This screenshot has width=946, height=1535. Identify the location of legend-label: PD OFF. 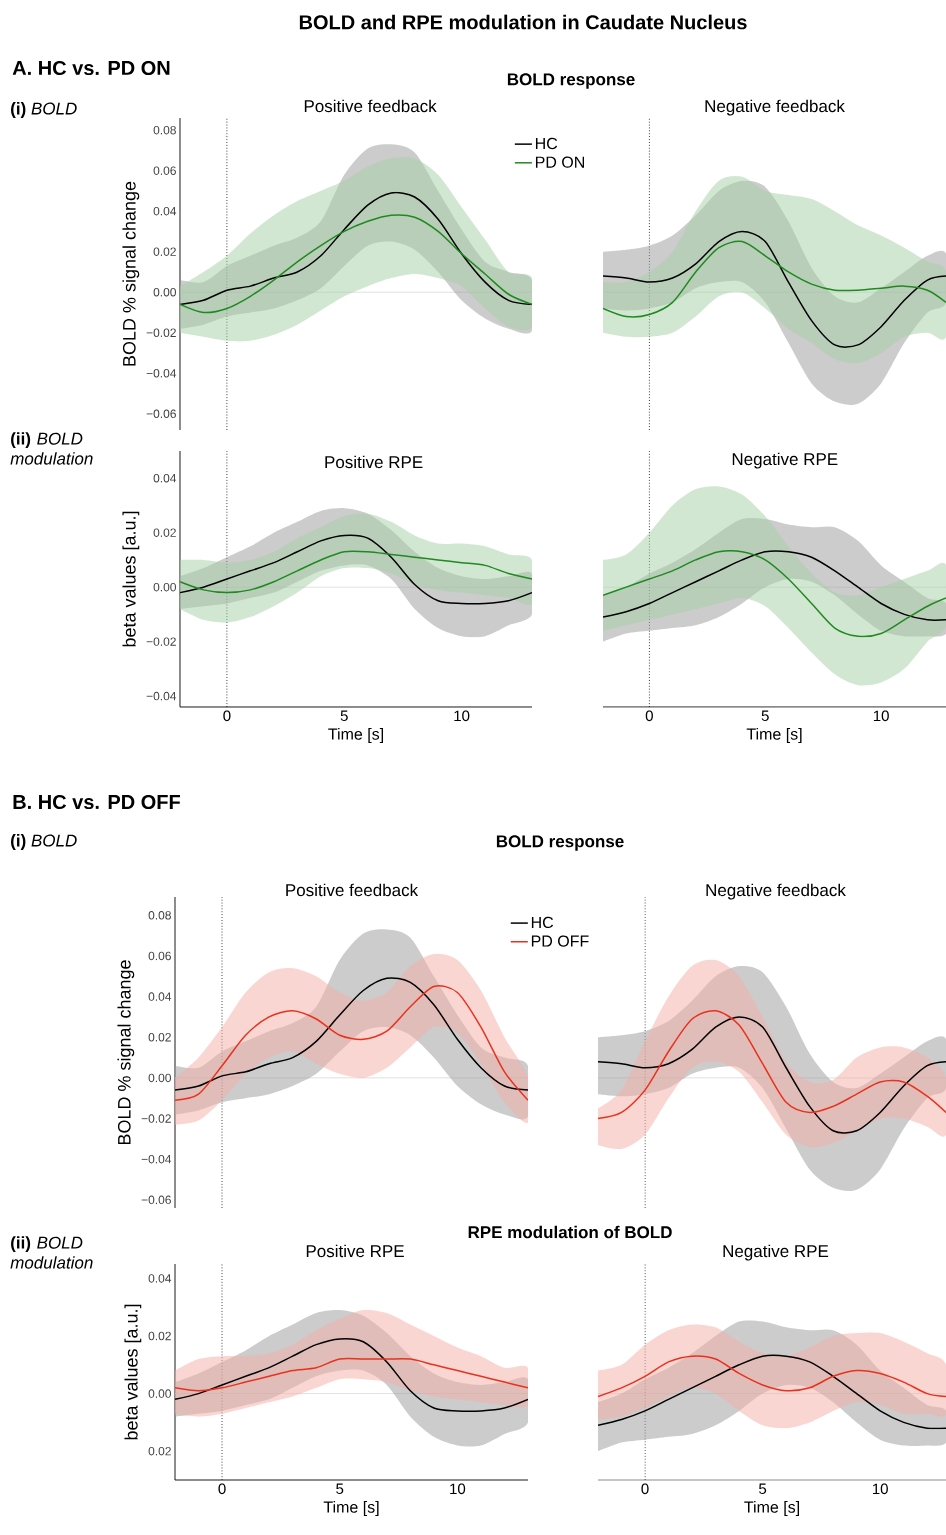
(560, 941).